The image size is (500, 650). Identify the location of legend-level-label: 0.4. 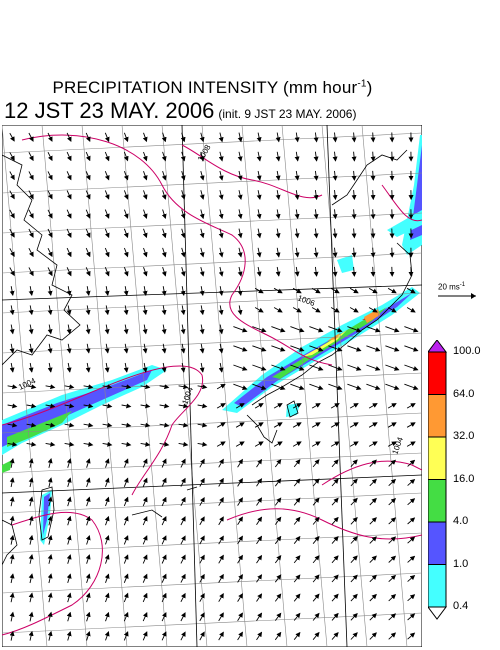
(461, 606).